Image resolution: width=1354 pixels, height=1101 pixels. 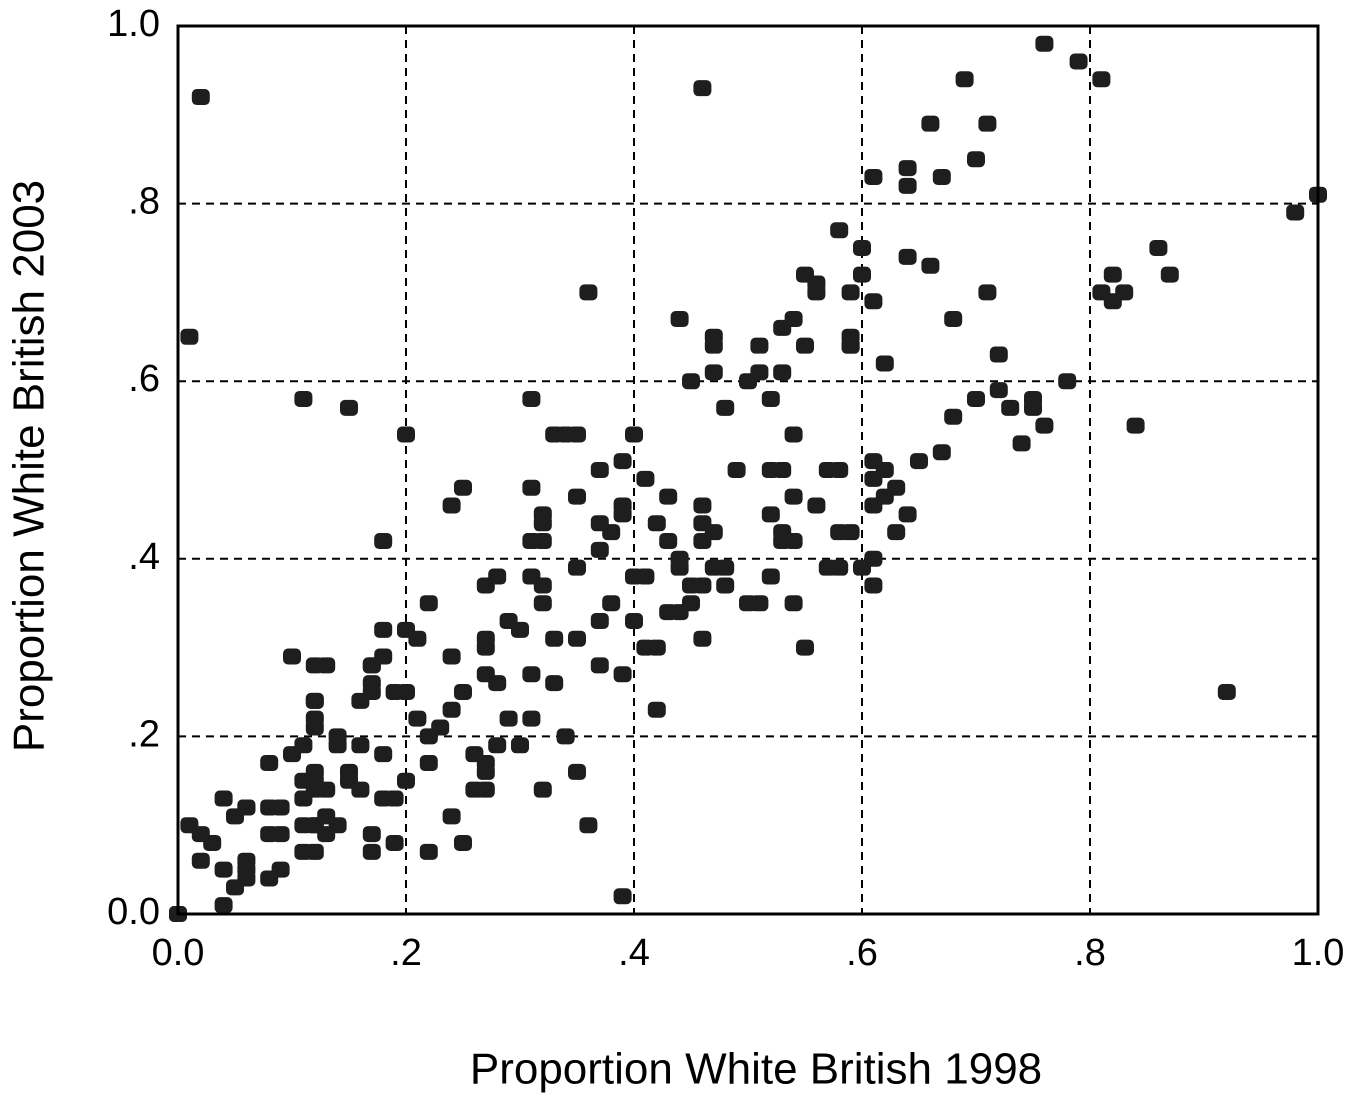 I want to click on x-tick-label: 1.0, so click(x=1318, y=953).